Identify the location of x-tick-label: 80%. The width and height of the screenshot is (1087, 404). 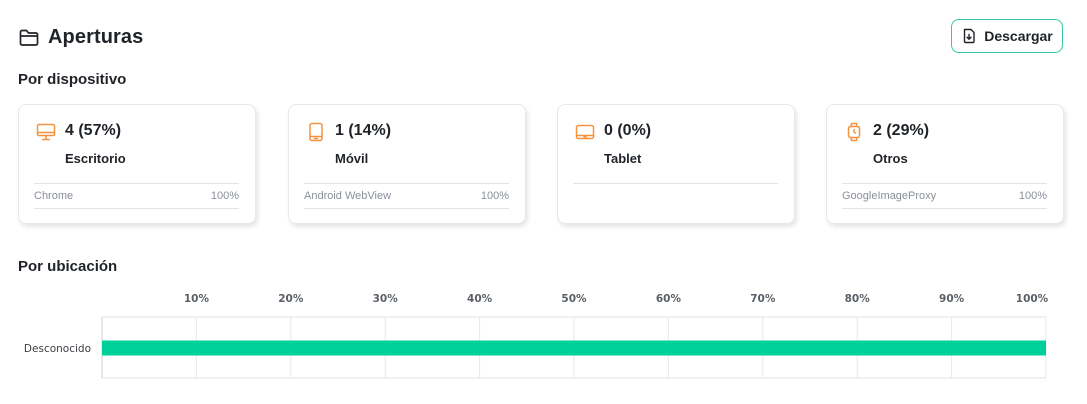
(858, 299).